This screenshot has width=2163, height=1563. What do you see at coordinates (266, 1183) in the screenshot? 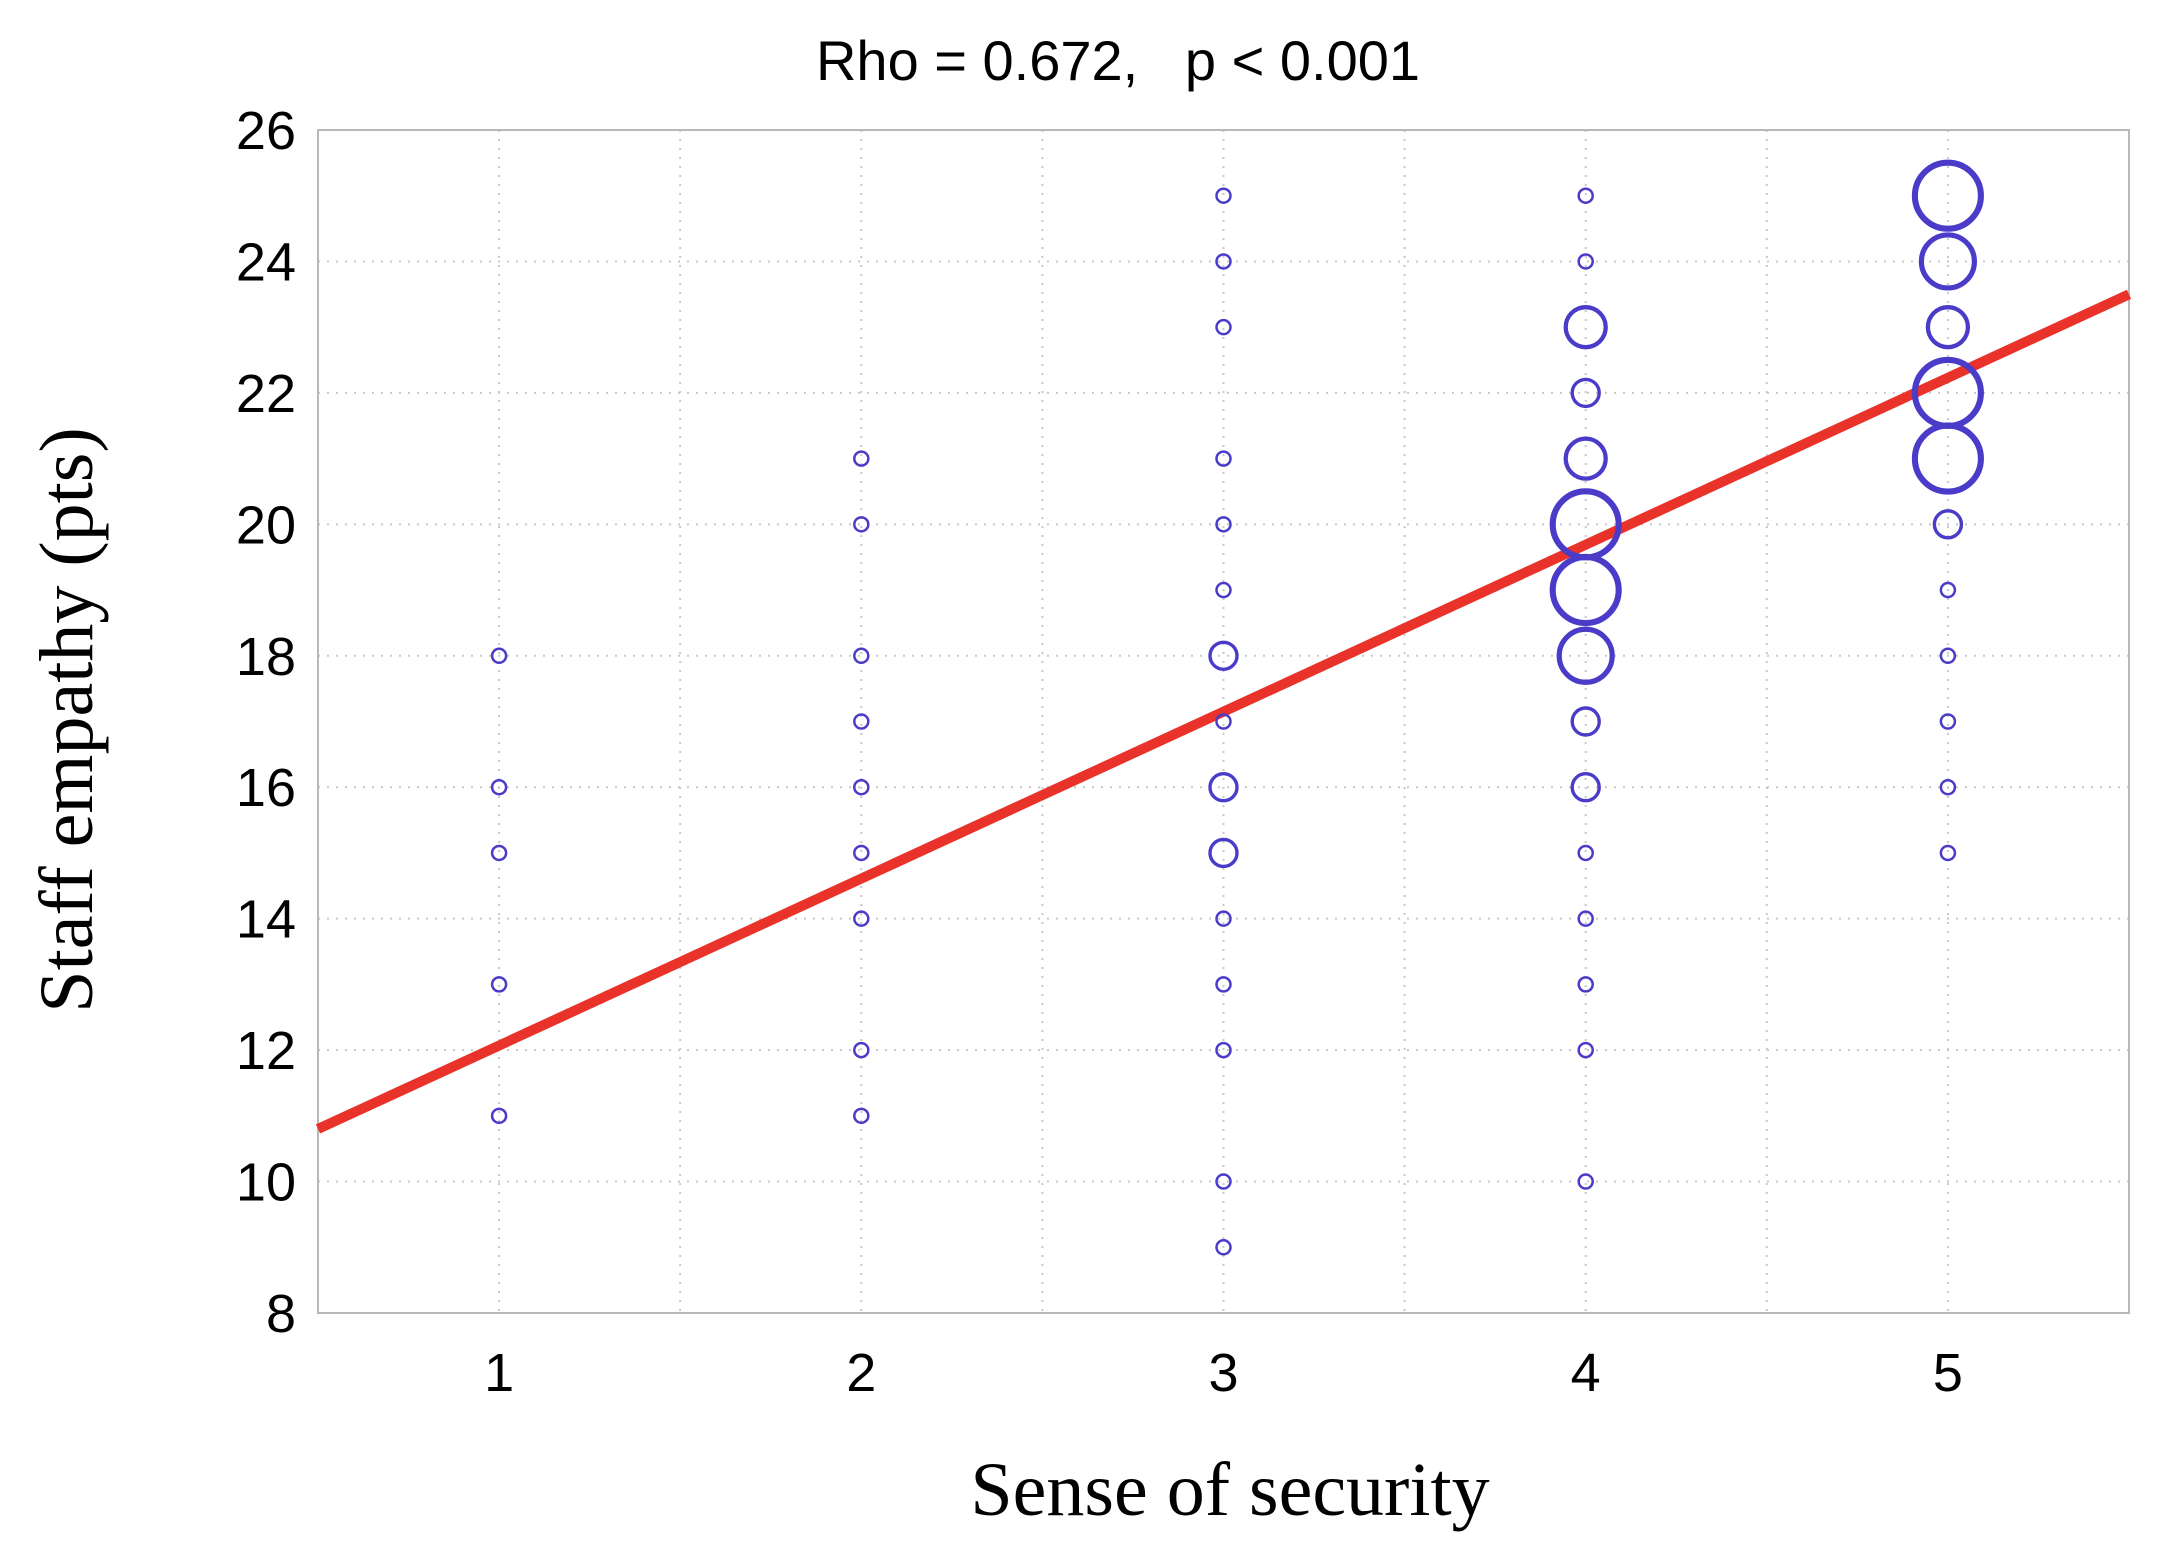
I see `y-tick-label: 10` at bounding box center [266, 1183].